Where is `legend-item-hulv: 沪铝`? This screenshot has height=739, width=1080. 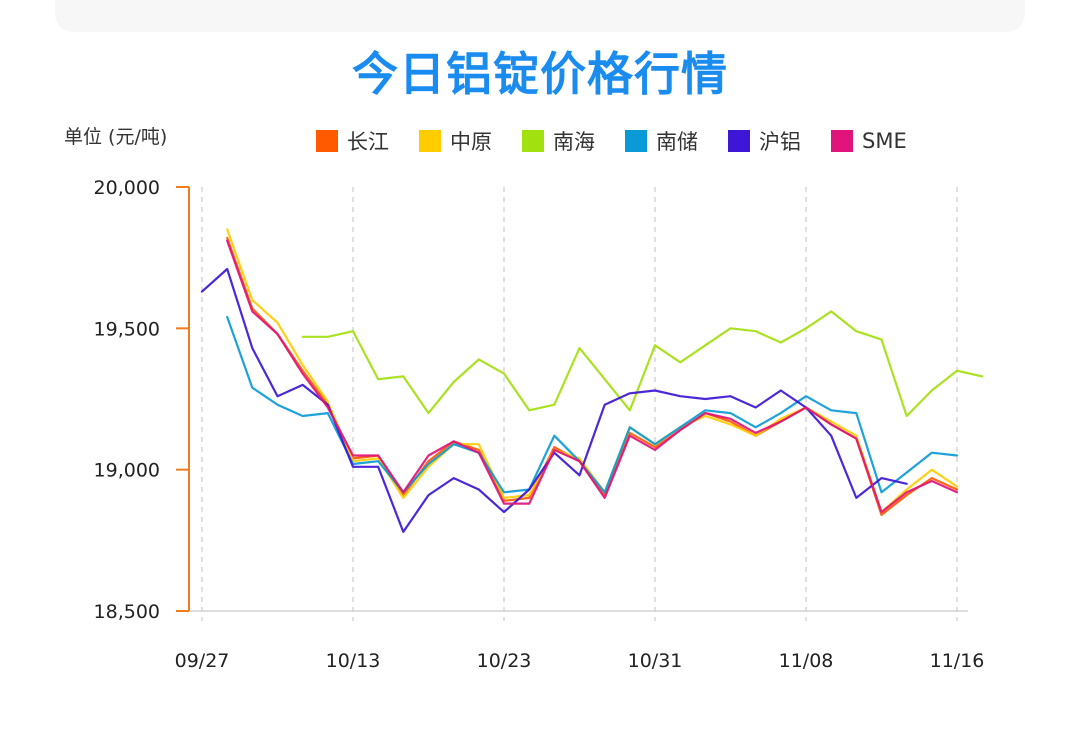
legend-item-hulv: 沪铝 is located at coordinates (764, 141).